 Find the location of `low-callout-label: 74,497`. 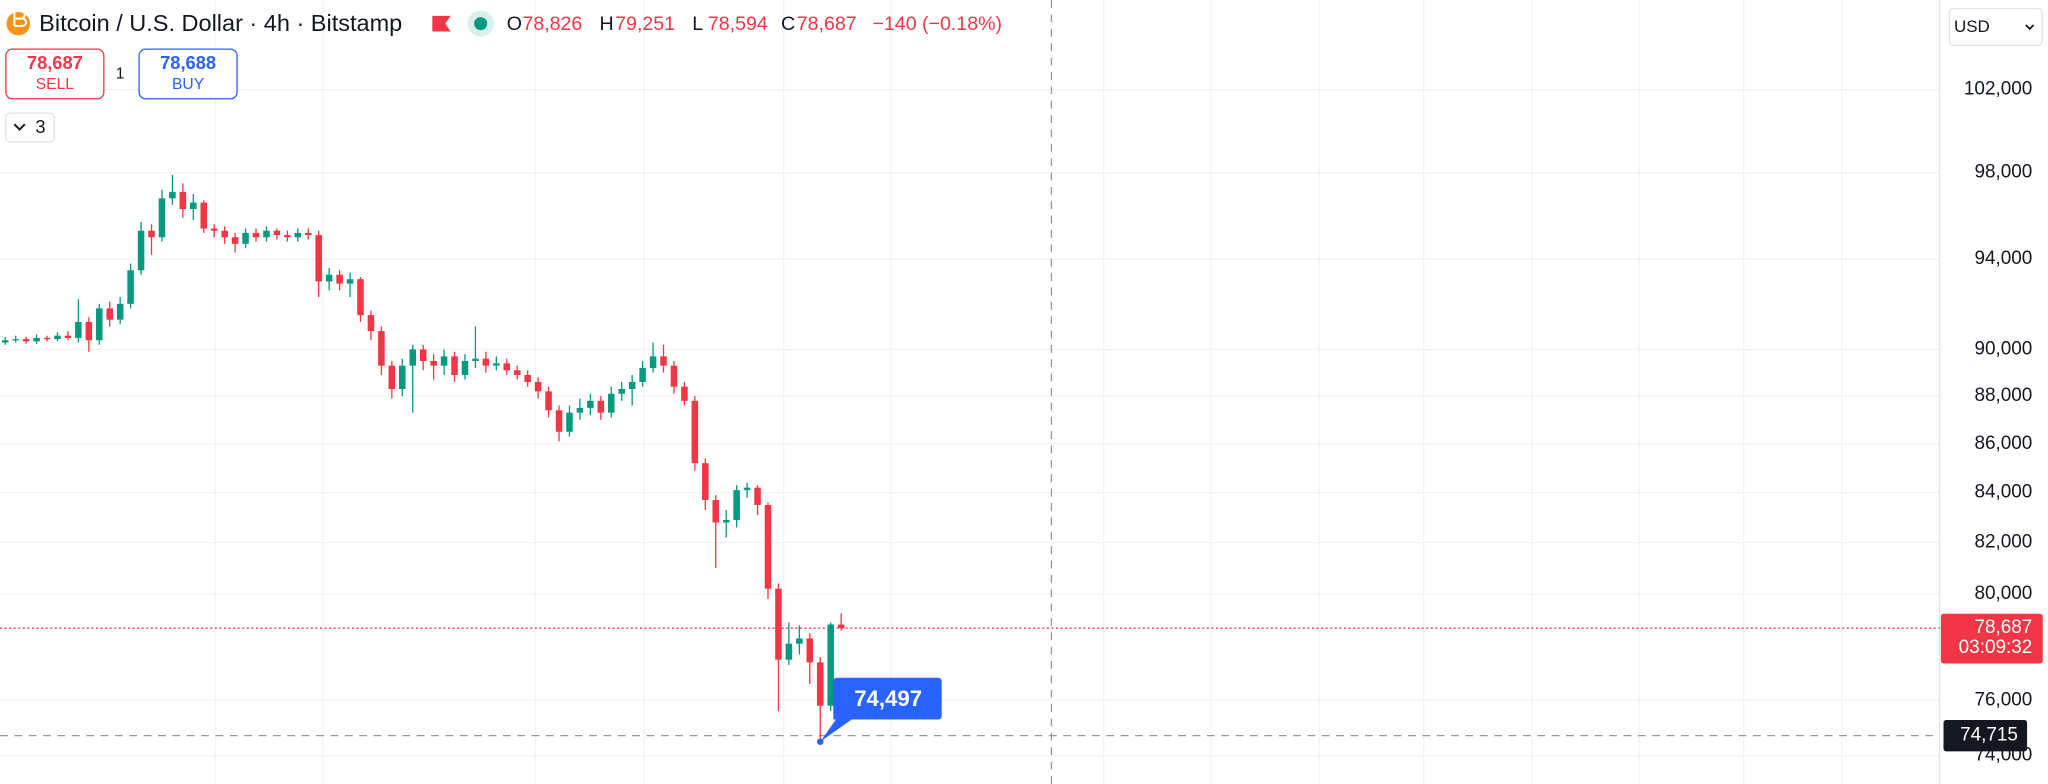

low-callout-label: 74,497 is located at coordinates (888, 698).